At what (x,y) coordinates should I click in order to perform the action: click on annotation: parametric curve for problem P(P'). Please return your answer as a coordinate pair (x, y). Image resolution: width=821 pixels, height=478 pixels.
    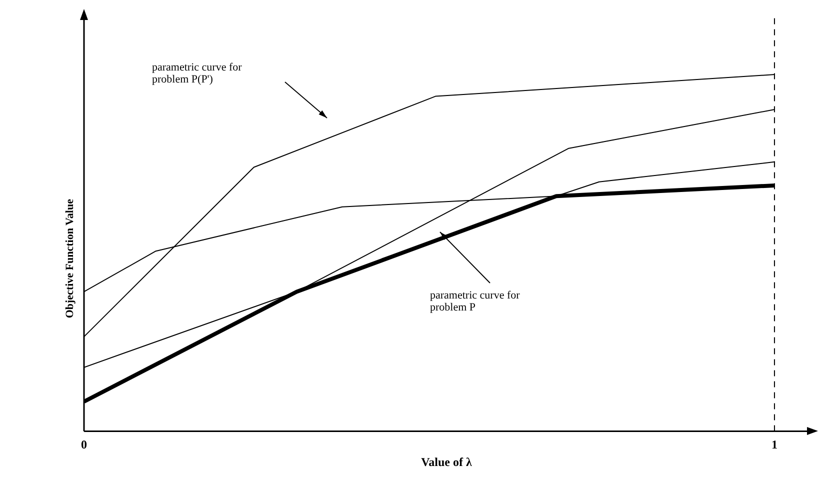
    Looking at the image, I should click on (197, 73).